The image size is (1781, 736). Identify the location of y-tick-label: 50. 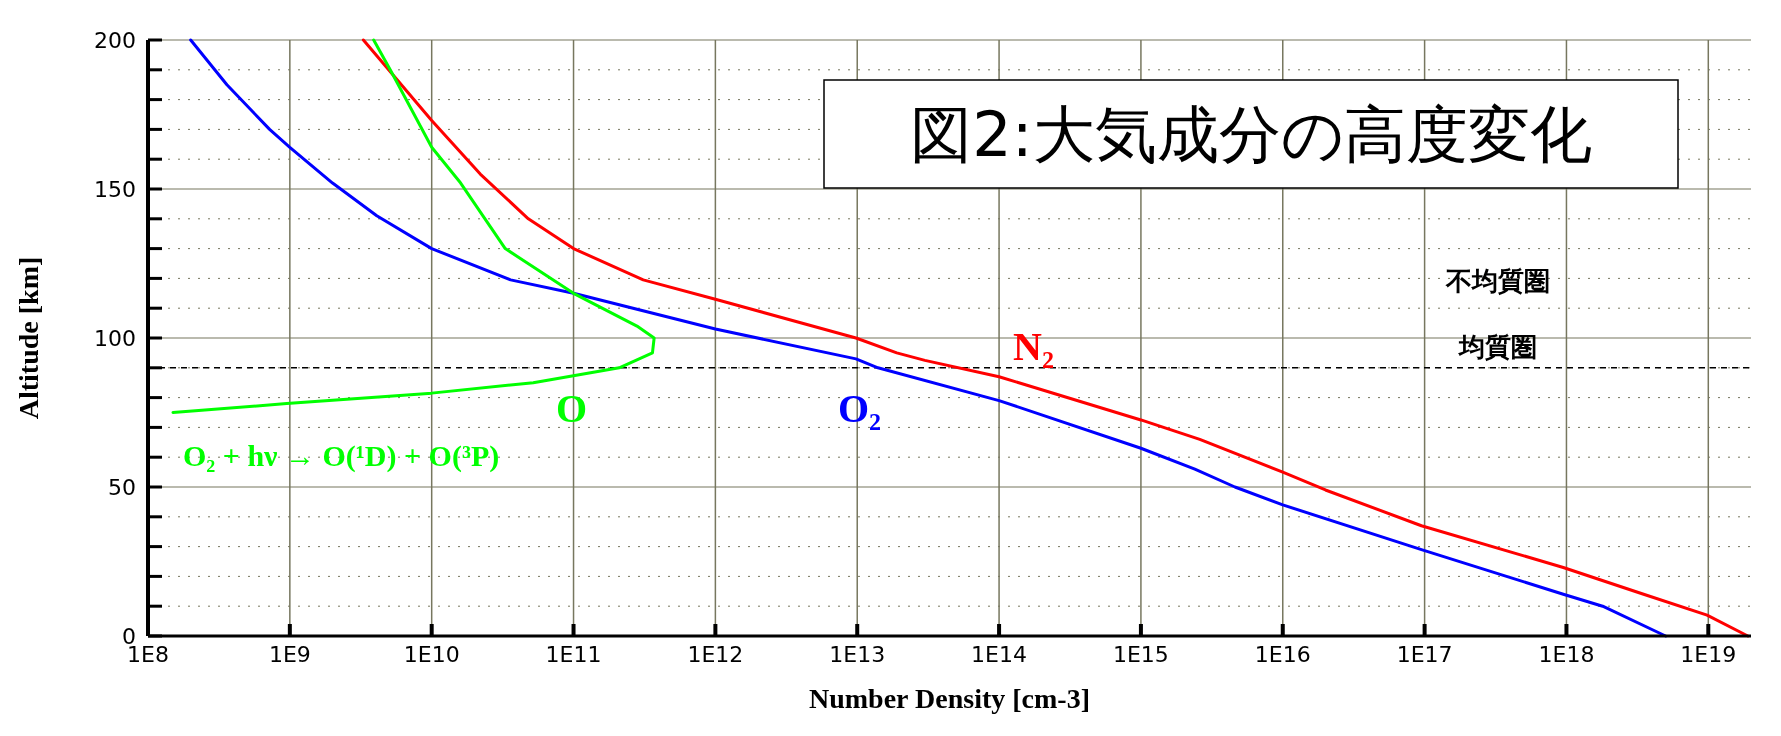
(122, 487).